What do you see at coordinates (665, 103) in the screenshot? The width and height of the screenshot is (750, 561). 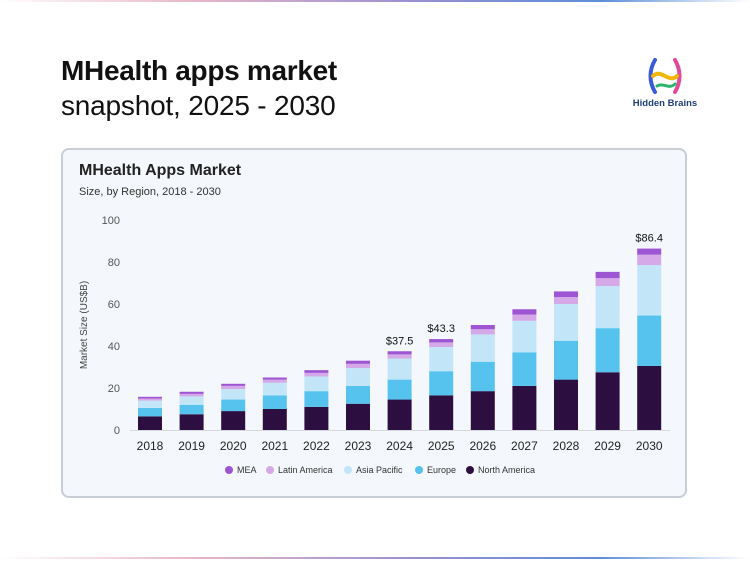 I see `logo-text: Hidden Brains` at bounding box center [665, 103].